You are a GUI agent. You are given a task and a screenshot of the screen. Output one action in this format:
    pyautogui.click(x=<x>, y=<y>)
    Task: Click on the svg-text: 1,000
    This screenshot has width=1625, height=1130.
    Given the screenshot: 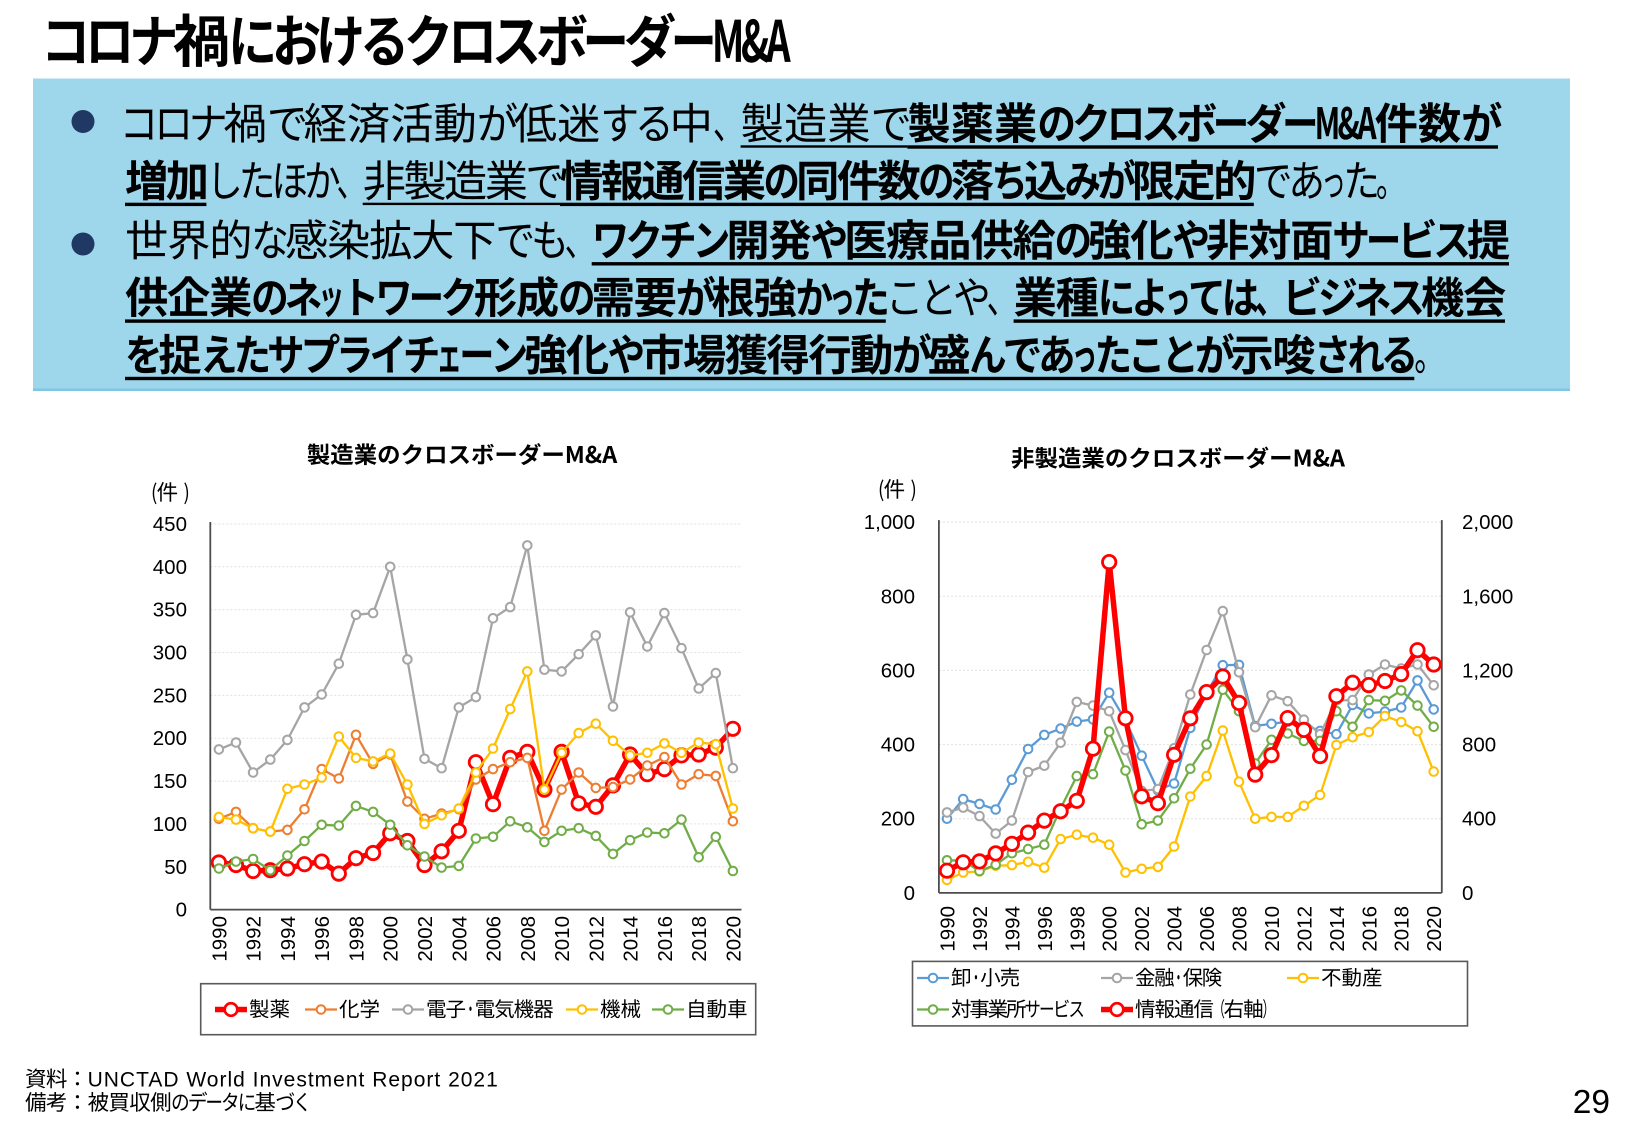 What is the action you would take?
    pyautogui.click(x=889, y=522)
    